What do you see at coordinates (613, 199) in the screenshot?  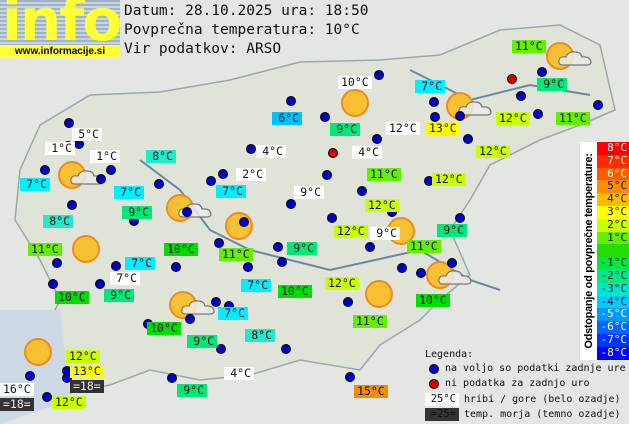 I see `scale-step: 4°C` at bounding box center [613, 199].